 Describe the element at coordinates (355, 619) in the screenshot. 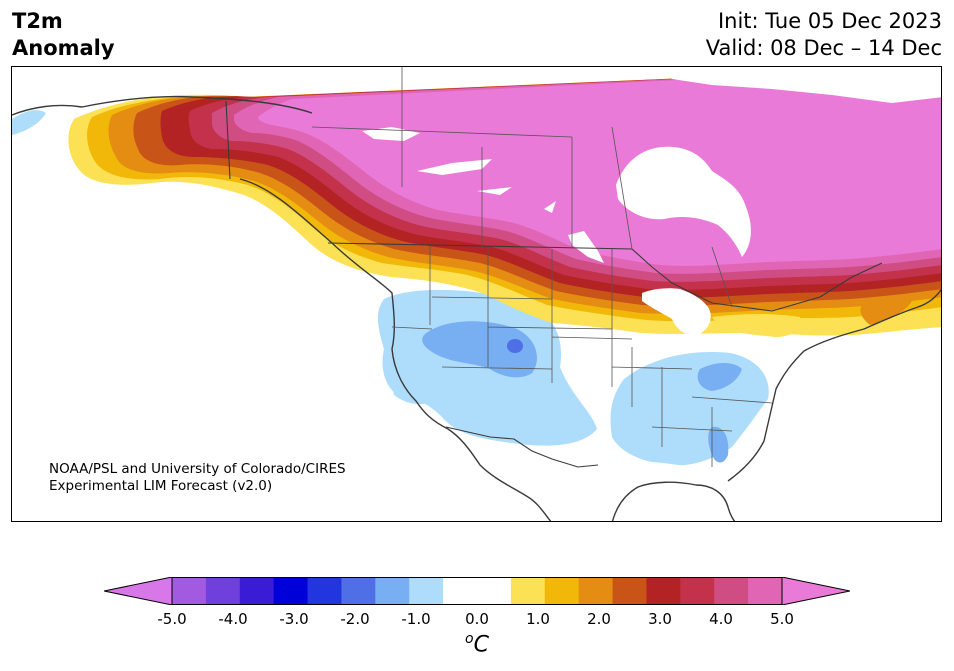

I see `colorbar-tick-label: -2.0` at that location.